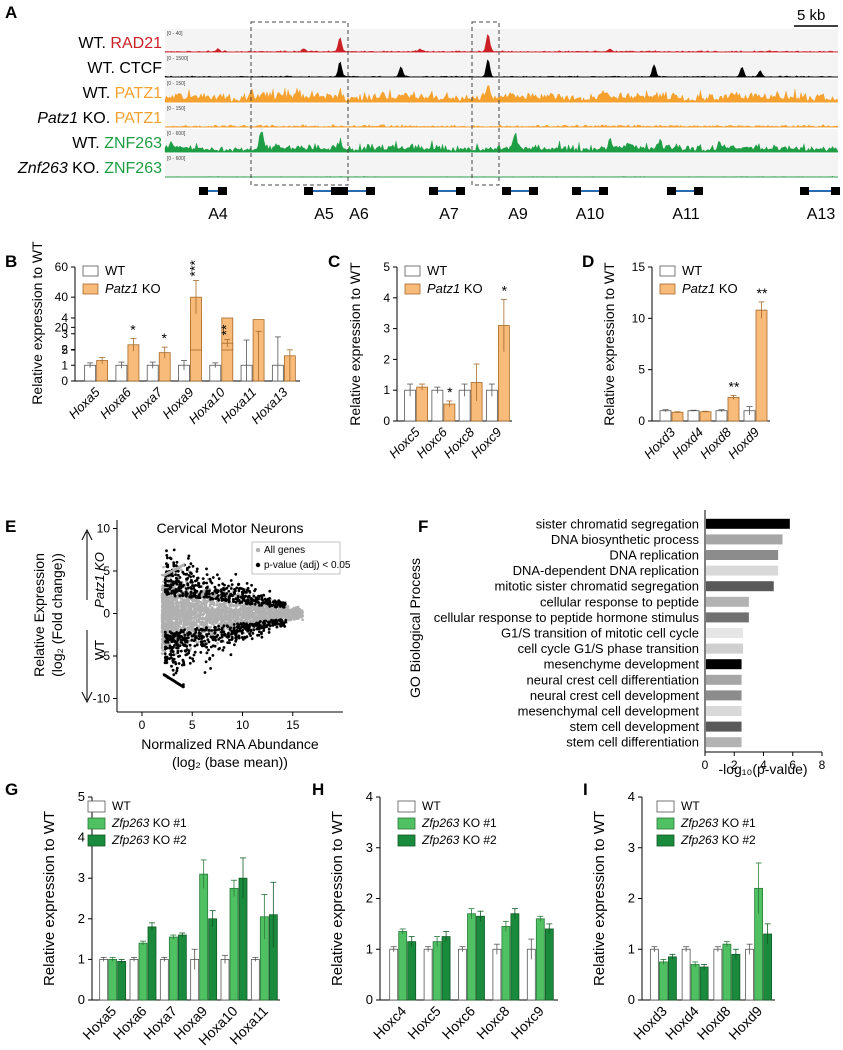 The width and height of the screenshot is (843, 1050). Describe the element at coordinates (230, 744) in the screenshot. I see `x-axis-label-line1: Normalized RNA Abundance` at that location.